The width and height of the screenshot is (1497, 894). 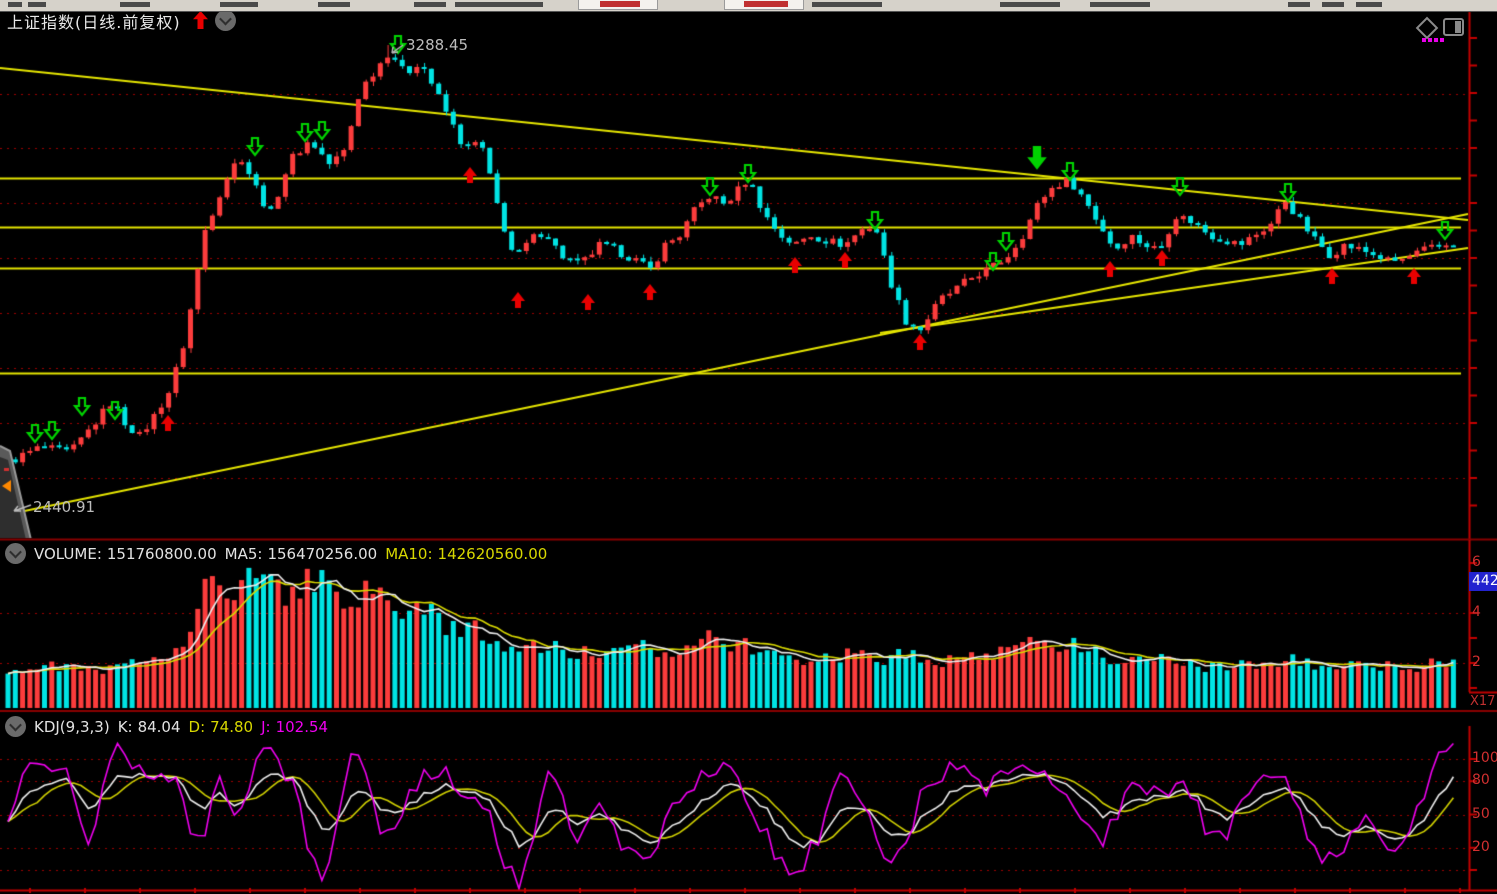 What do you see at coordinates (64, 507) in the screenshot?
I see `trough-price-label: 2440.91` at bounding box center [64, 507].